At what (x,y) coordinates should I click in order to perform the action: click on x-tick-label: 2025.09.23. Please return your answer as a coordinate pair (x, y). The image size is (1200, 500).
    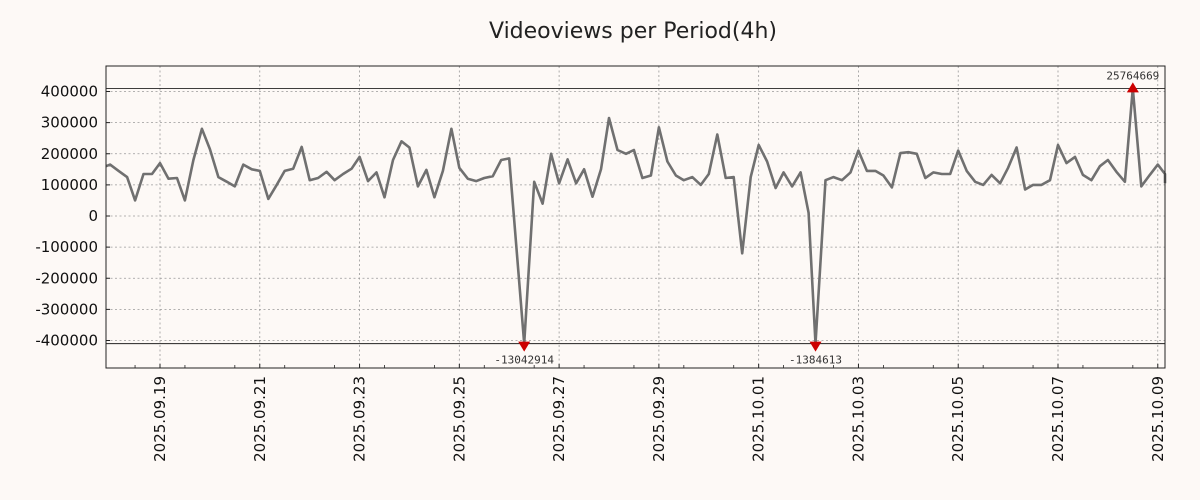
    Looking at the image, I should click on (360, 419).